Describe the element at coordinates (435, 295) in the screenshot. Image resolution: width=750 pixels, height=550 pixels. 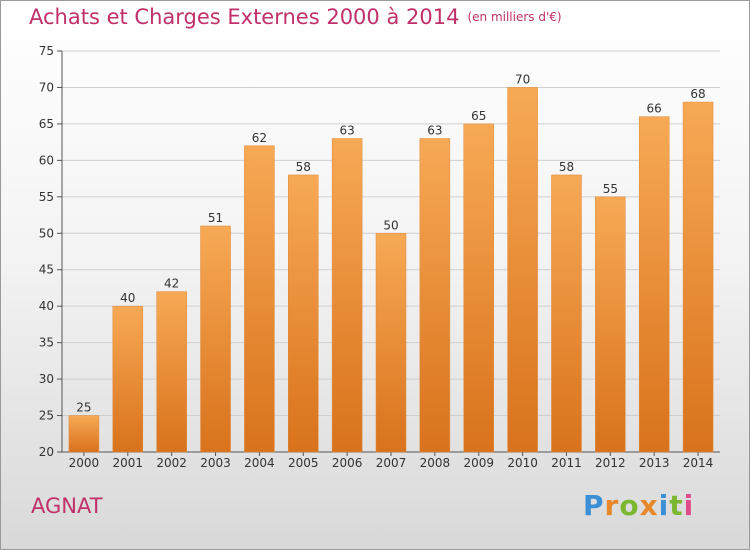
I see `bar-2008` at that location.